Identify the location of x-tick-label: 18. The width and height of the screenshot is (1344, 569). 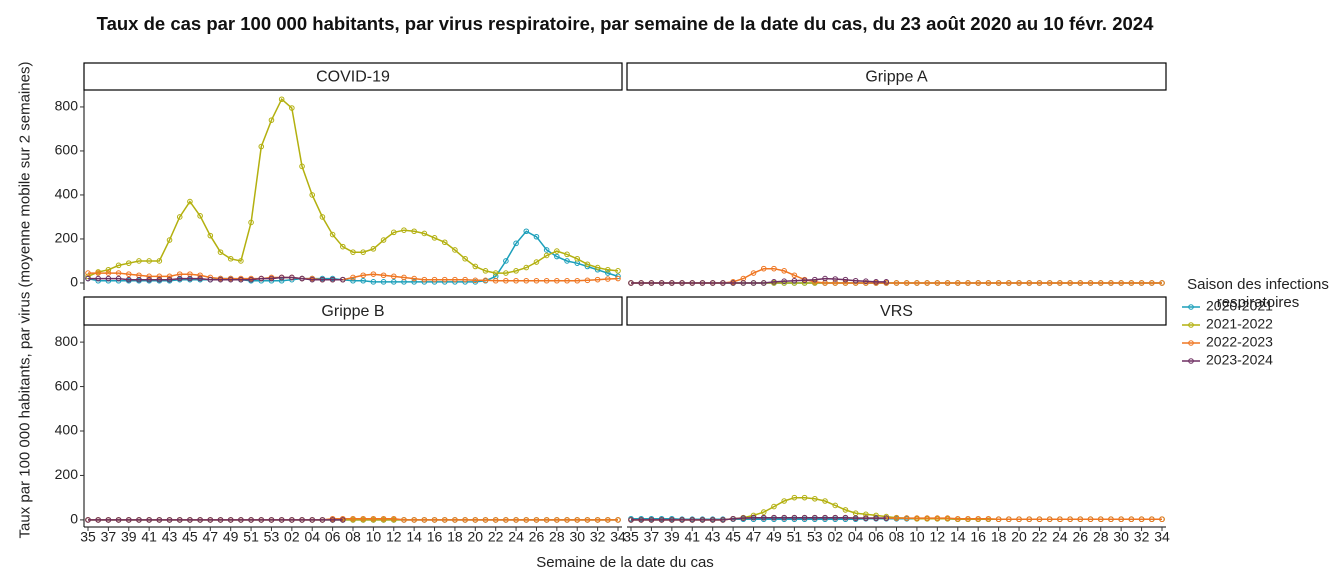
(999, 537).